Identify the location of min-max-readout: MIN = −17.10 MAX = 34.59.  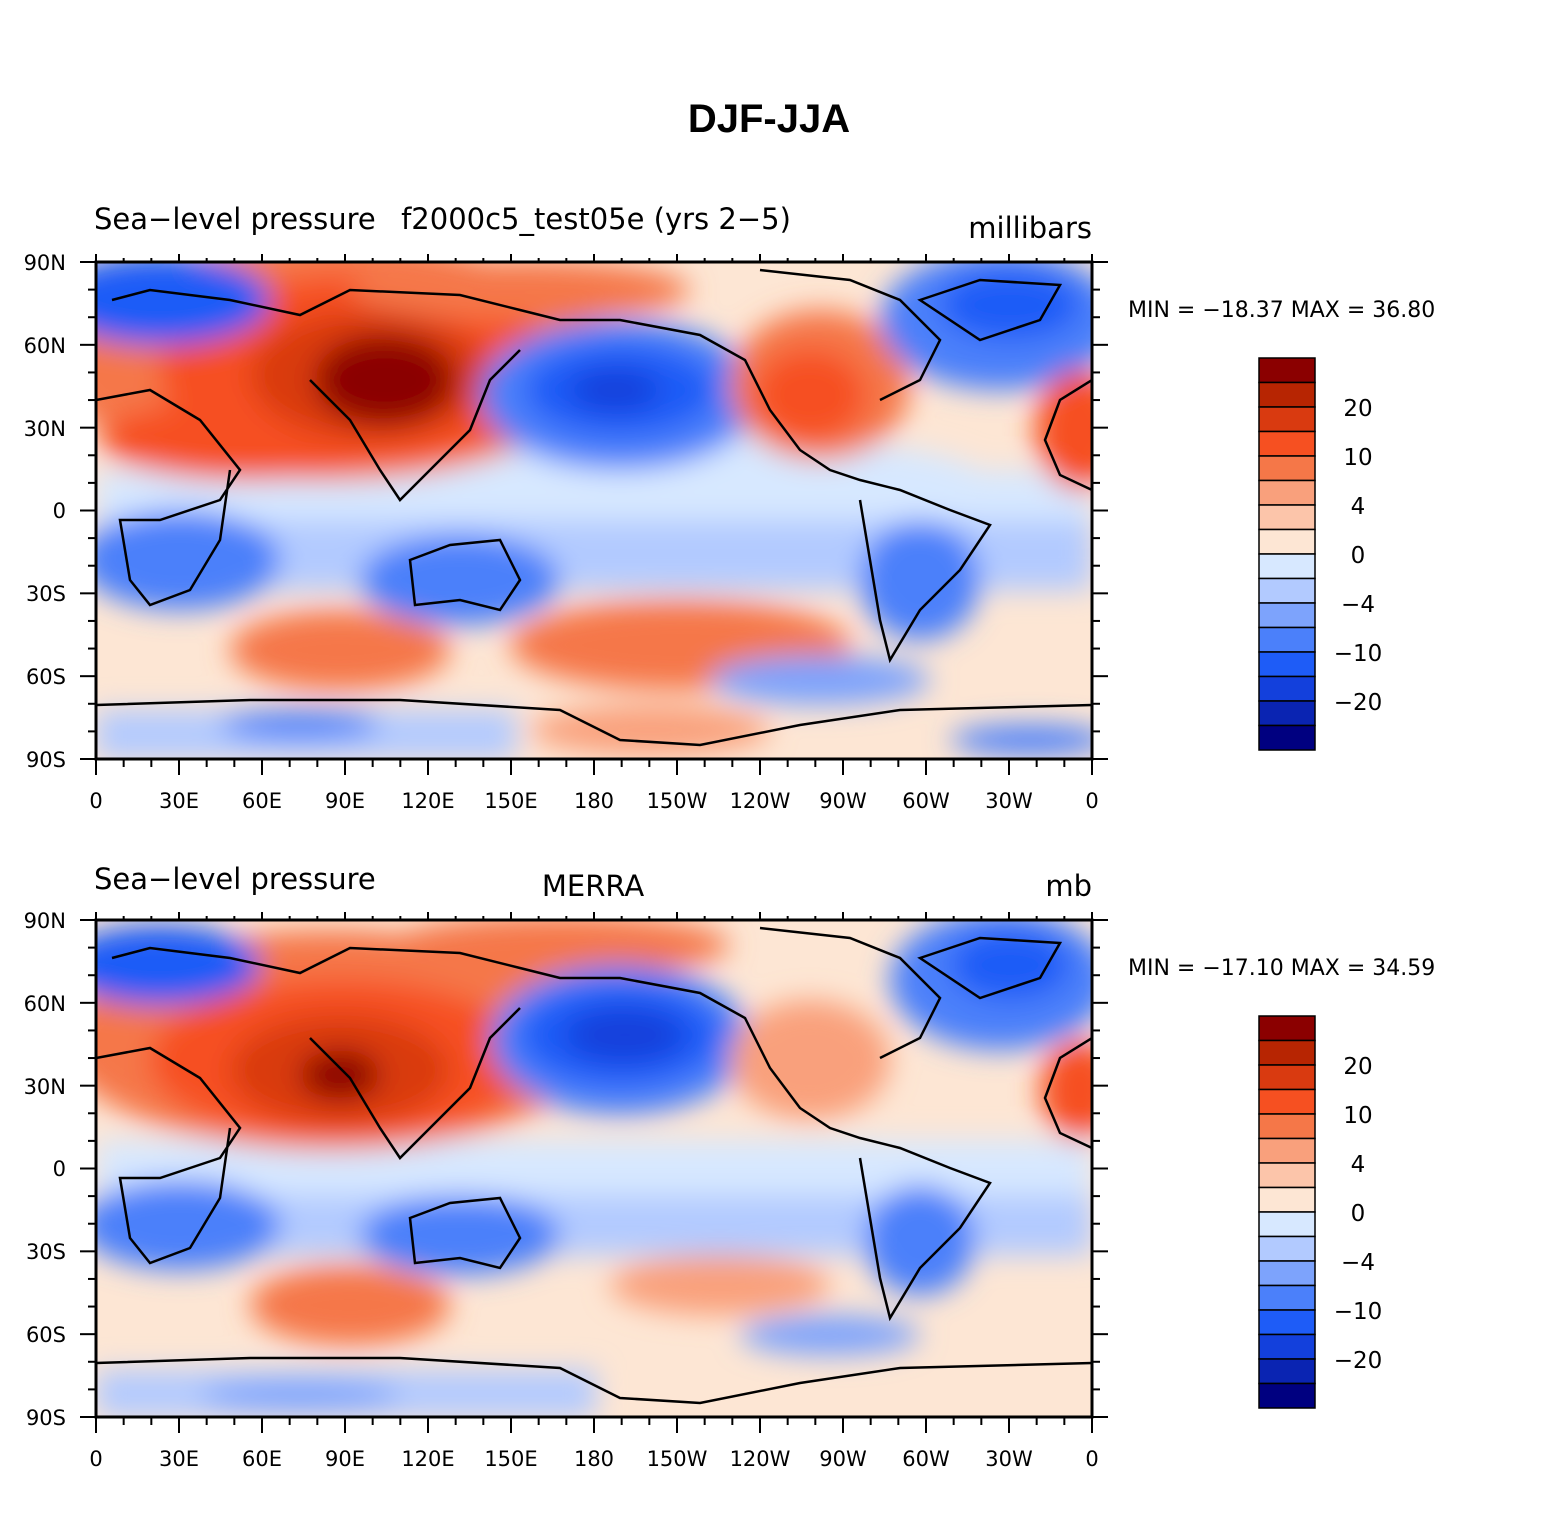
(1281, 968).